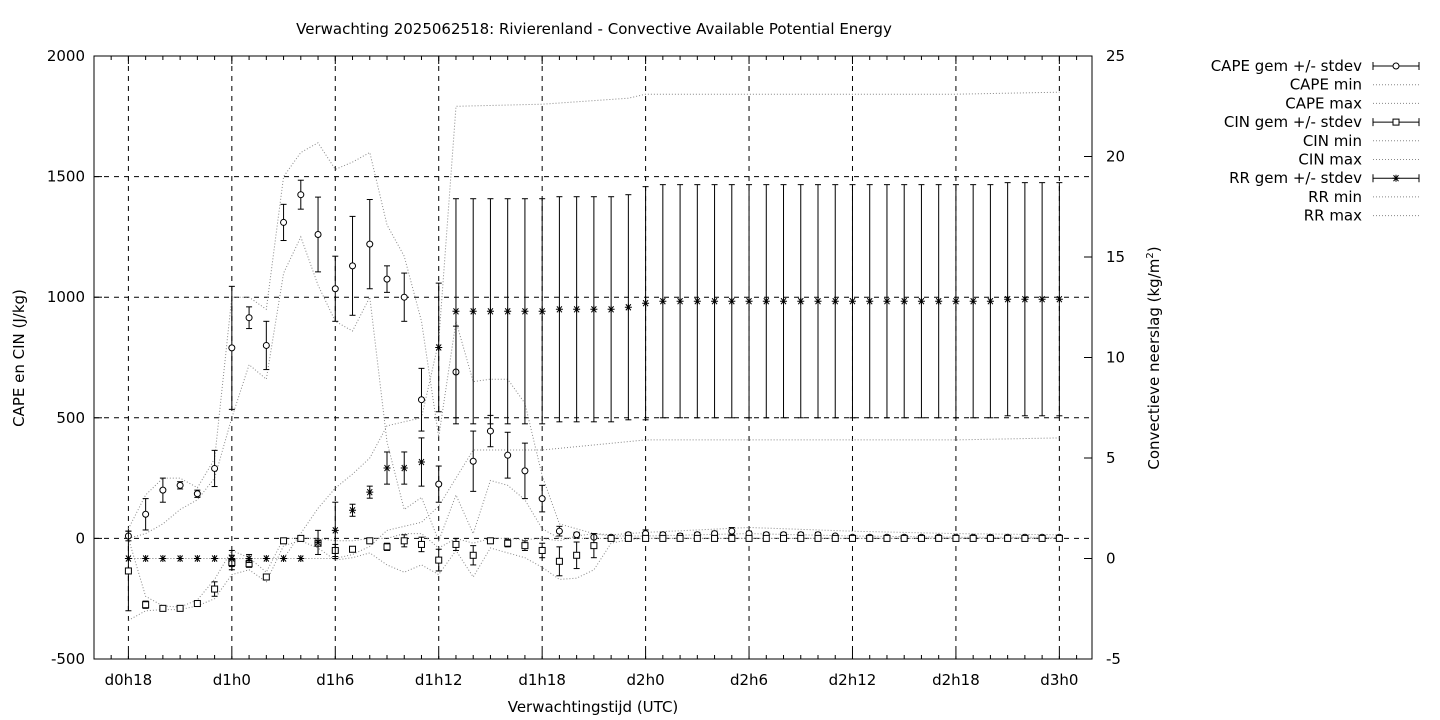  I want to click on cin-series, so click(593, 571).